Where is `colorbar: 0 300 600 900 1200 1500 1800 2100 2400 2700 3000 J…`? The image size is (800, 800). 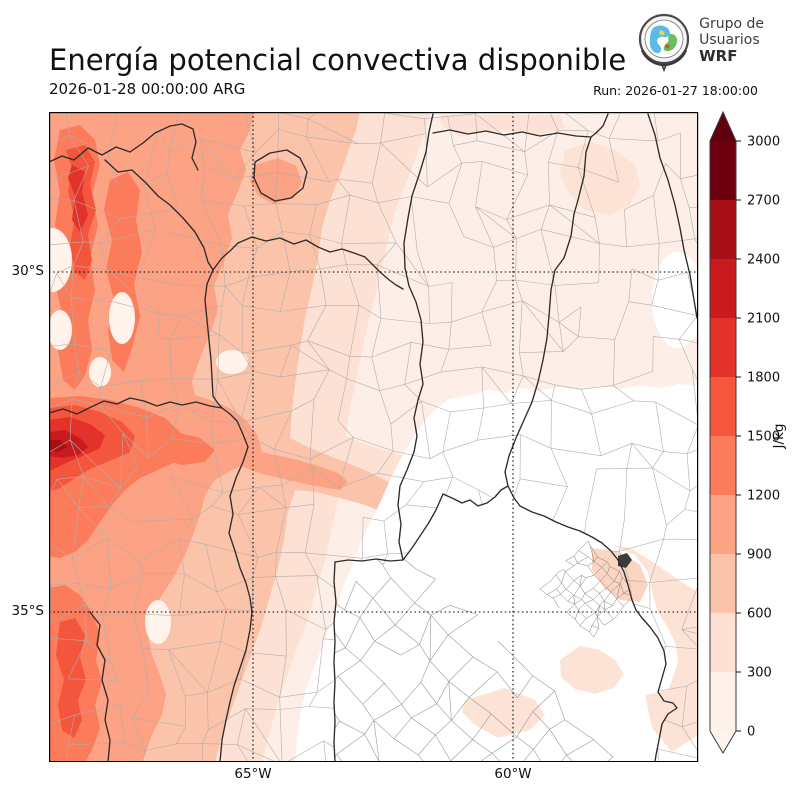 colorbar: 0 300 600 900 1200 1500 1800 2100 2400 2700 3000 J… is located at coordinates (748, 432).